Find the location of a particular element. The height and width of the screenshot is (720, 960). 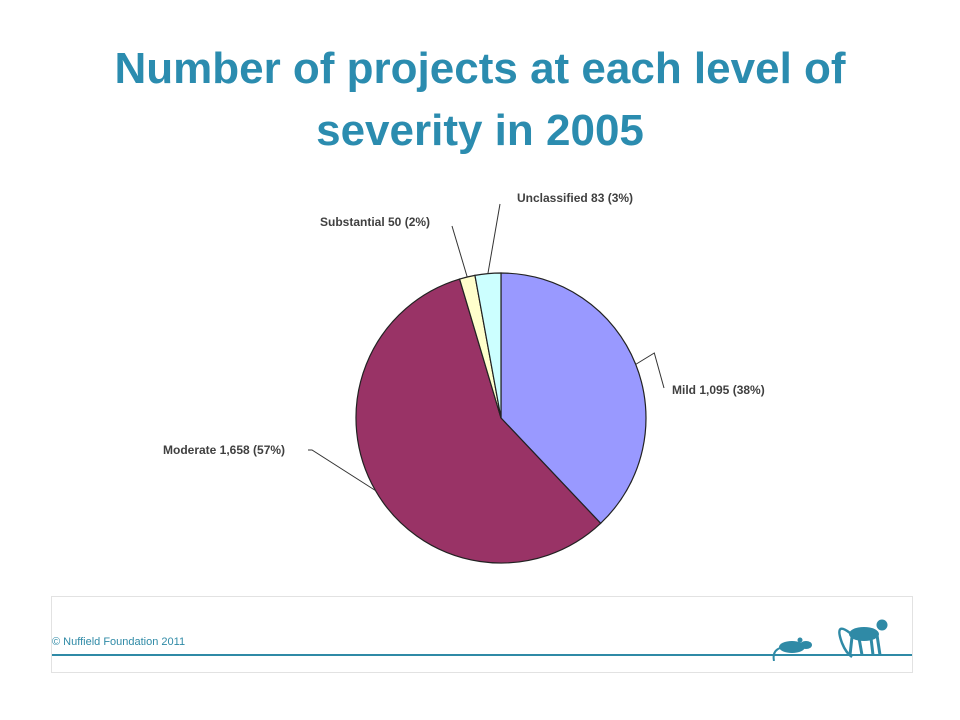

pie-slice-mild is located at coordinates (573, 398).